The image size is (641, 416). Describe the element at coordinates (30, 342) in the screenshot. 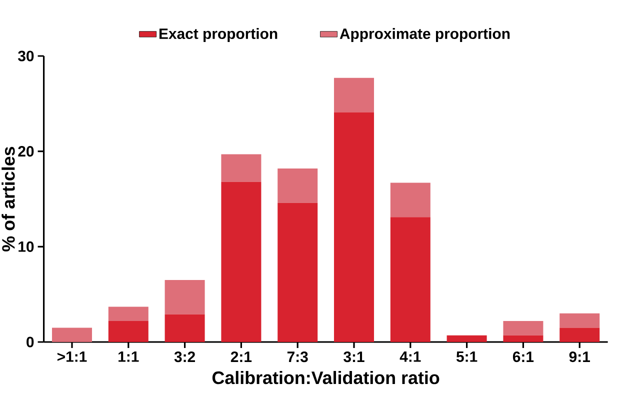

I see `y-tick-label: 0` at that location.